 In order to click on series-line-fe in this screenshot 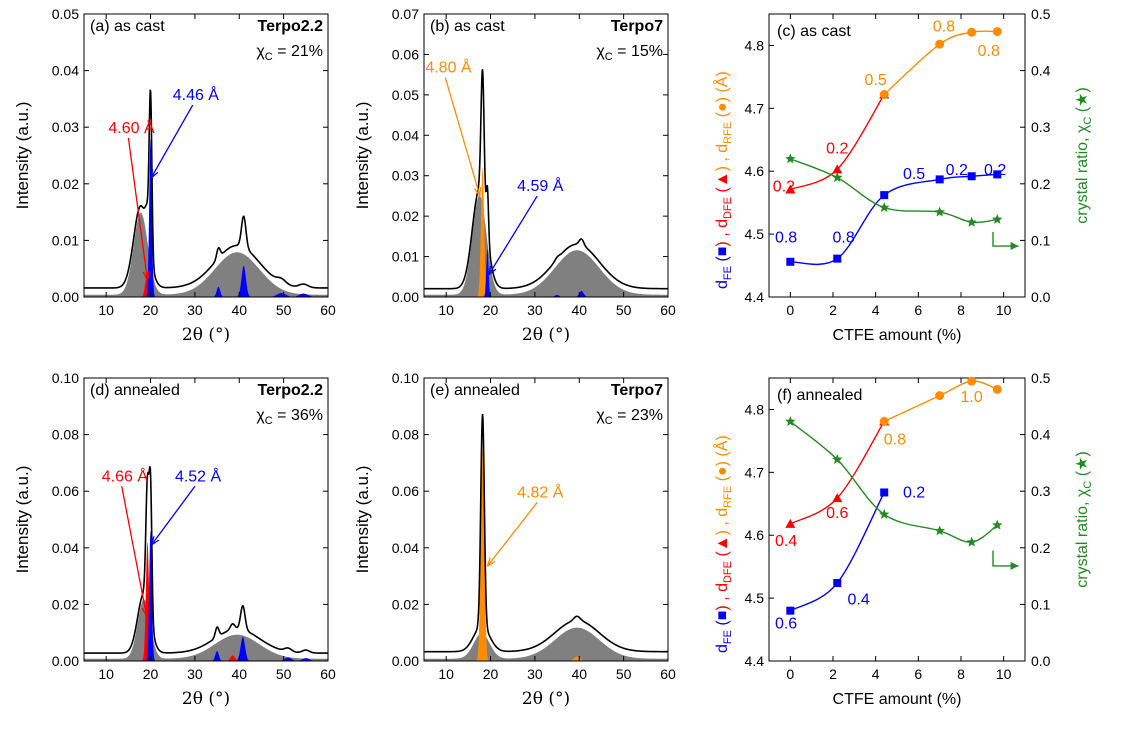, I will do `click(894, 219)`.